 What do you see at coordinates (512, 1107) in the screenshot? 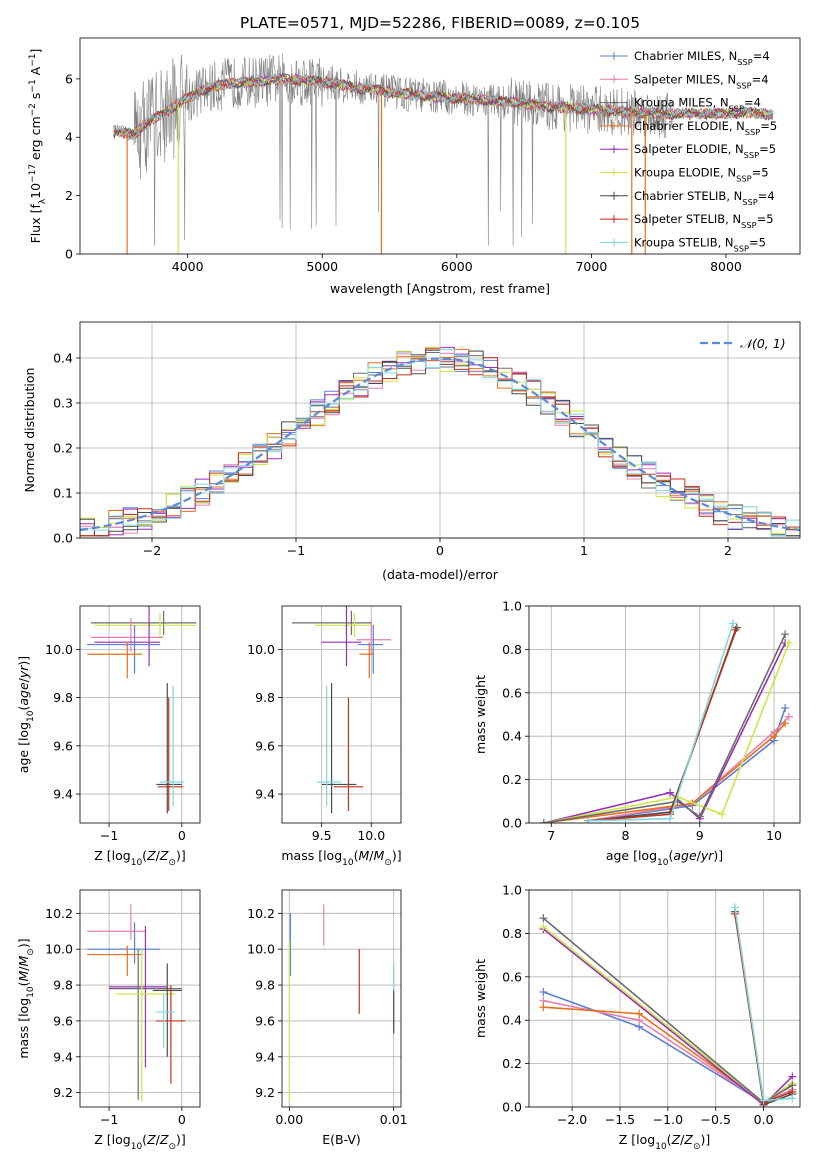
I see `mass_weight_vs_Z-ytick-label: 0.0` at bounding box center [512, 1107].